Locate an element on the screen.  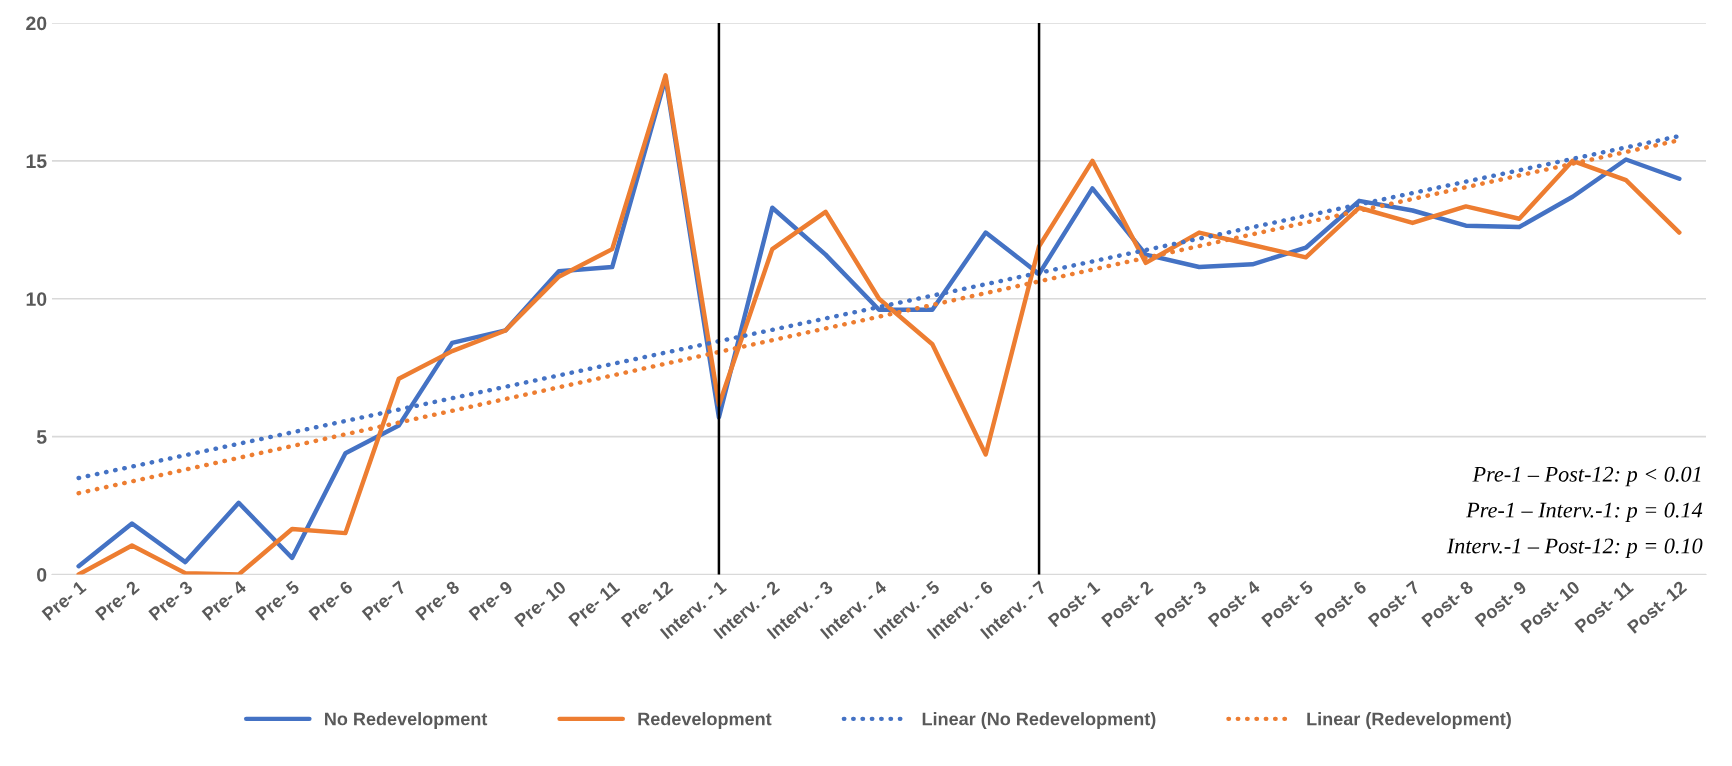
legend-label: Redevelopment is located at coordinates (705, 720).